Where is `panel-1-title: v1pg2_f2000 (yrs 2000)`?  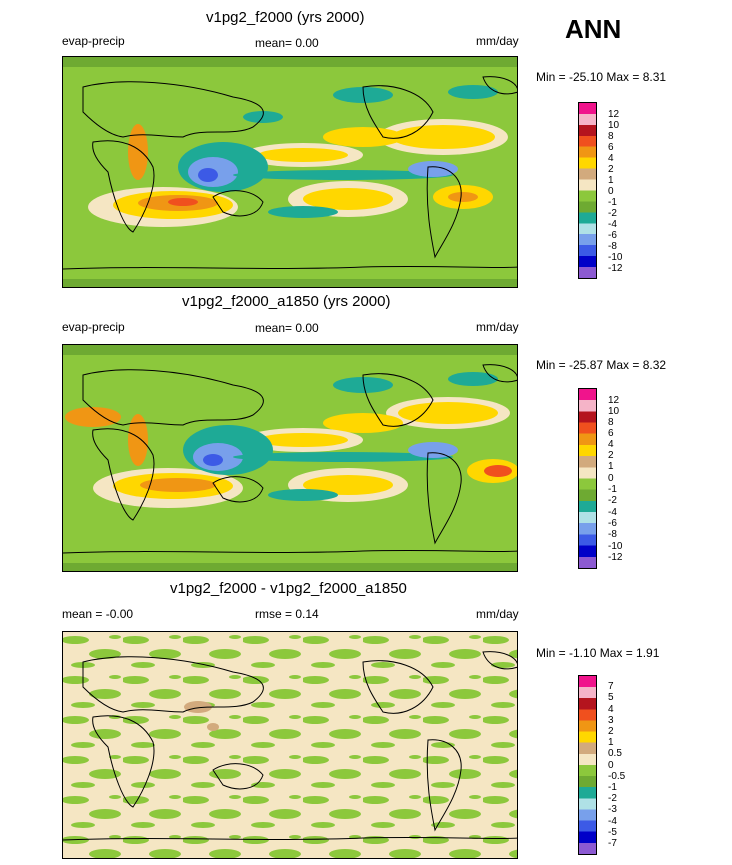 panel-1-title: v1pg2_f2000 (yrs 2000) is located at coordinates (285, 17).